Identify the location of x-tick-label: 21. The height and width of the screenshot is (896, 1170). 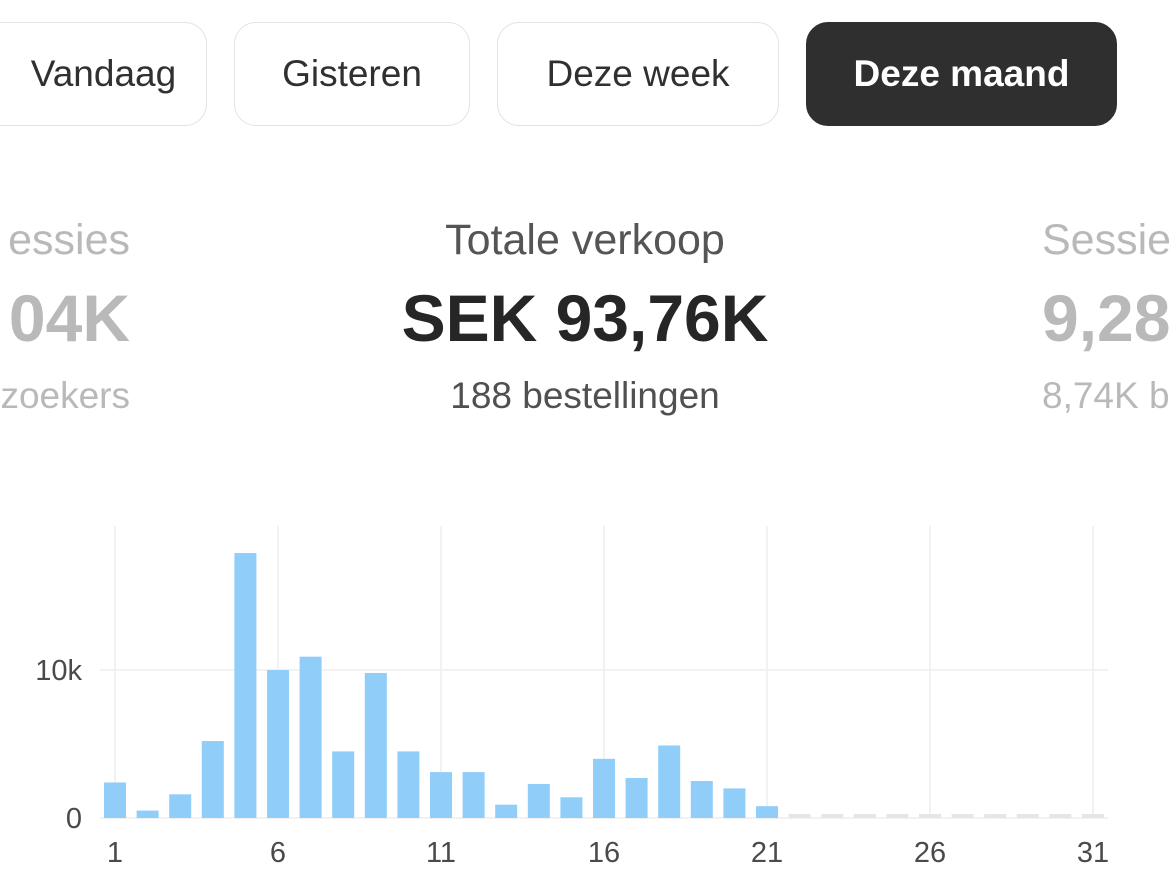
(767, 853).